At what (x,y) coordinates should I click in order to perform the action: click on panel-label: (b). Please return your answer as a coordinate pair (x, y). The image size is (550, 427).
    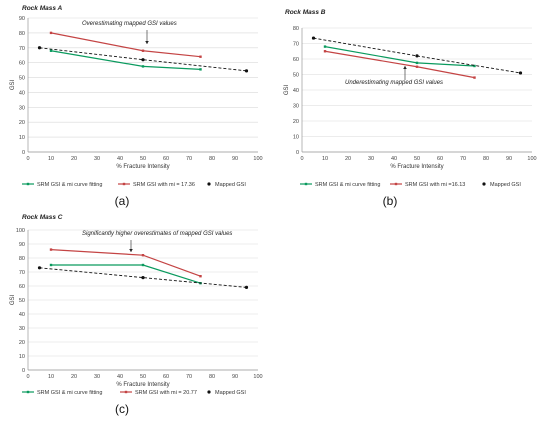
    Looking at the image, I should click on (390, 201).